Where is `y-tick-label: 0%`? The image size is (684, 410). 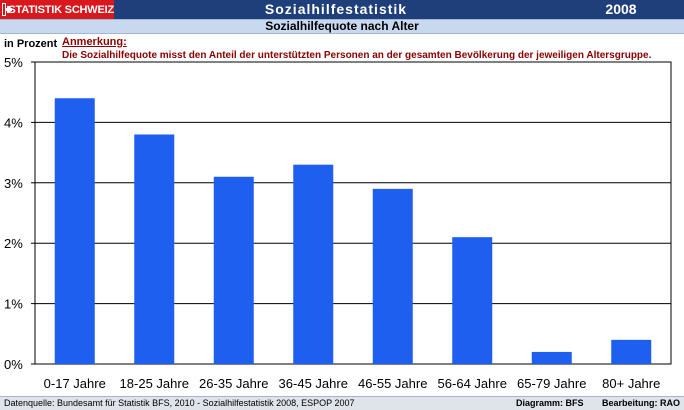
y-tick-label: 0% is located at coordinates (13, 364).